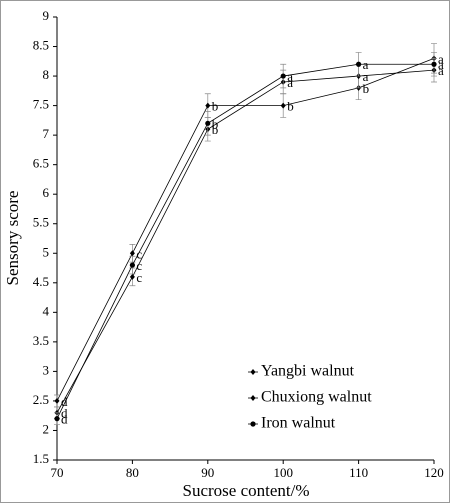  I want to click on y-tick-label: 6, so click(46, 192).